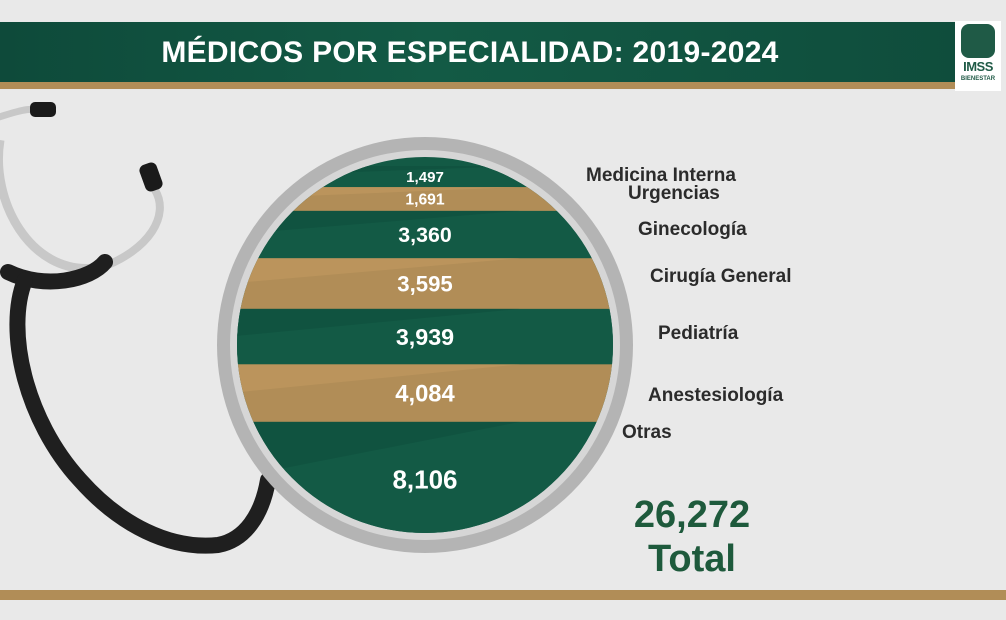 The image size is (1006, 620). What do you see at coordinates (503, 595) in the screenshot?
I see `bottom-gold-stripe` at bounding box center [503, 595].